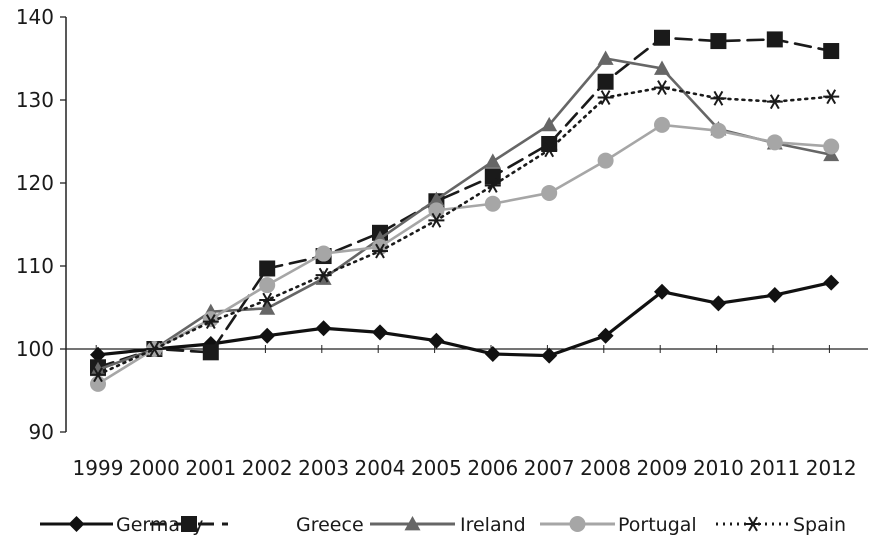 The image size is (873, 539). Describe the element at coordinates (257, 525) in the screenshot. I see `legend-item-greece: Greece` at that location.